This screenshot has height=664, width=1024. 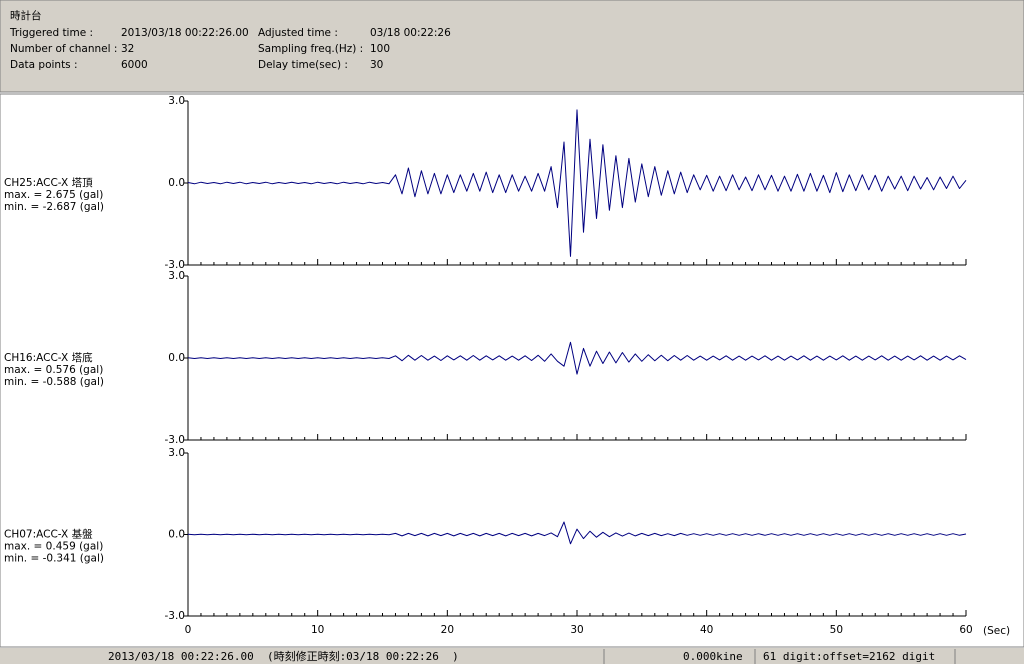 What do you see at coordinates (63, 49) in the screenshot?
I see `field-label: Number of channel :` at bounding box center [63, 49].